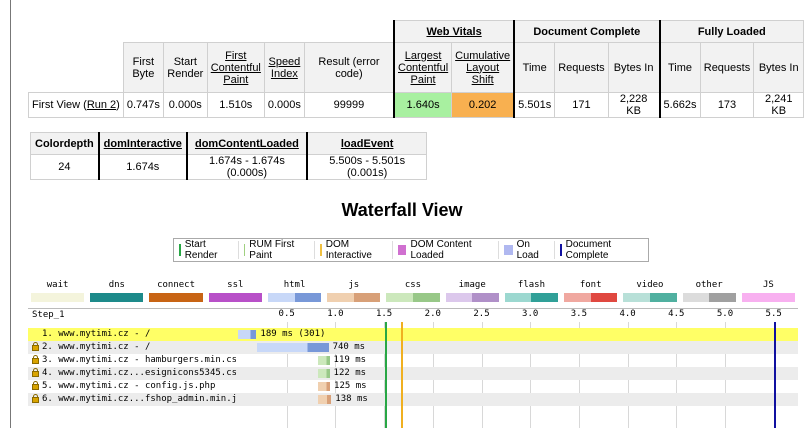 Image resolution: width=804 pixels, height=428 pixels. Describe the element at coordinates (413, 386) in the screenshot. I see `waterfall-row: 5. www.mytimi.cz - config.js.php 125 ms` at that location.